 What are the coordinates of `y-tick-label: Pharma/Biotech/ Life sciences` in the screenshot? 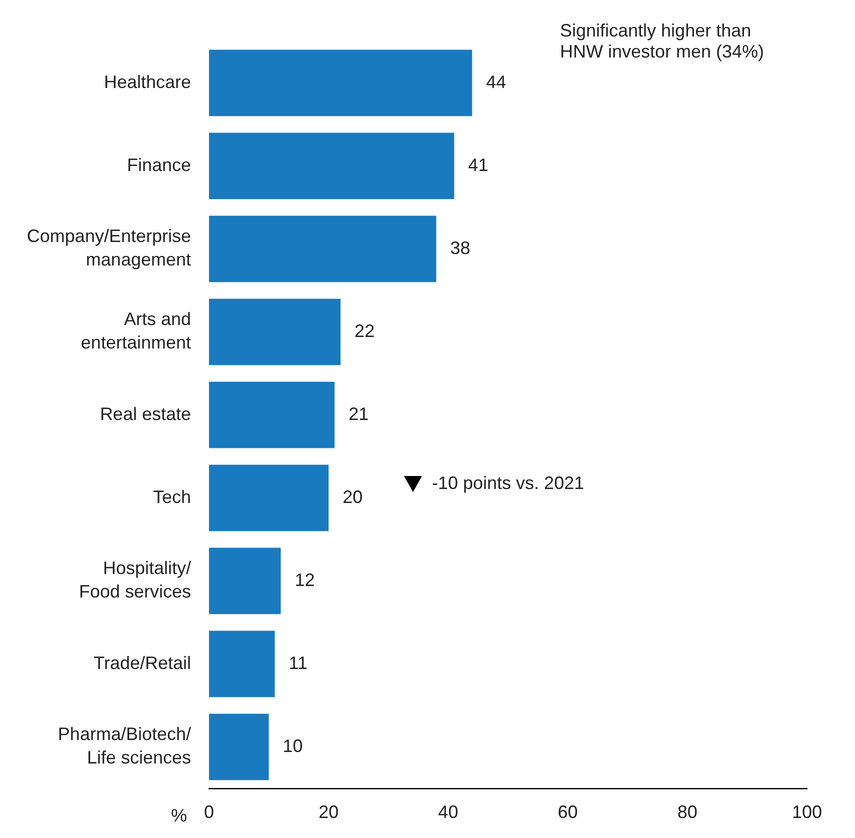 It's located at (124, 746).